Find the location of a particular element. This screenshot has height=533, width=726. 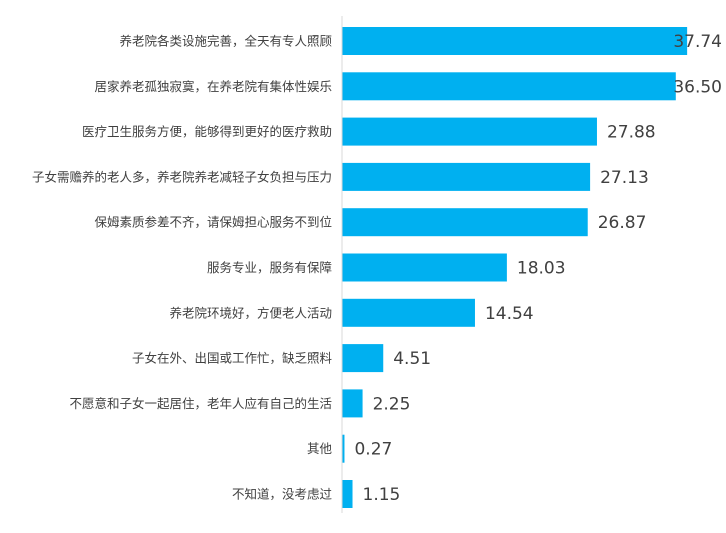

value-label: 1.15 is located at coordinates (382, 495).